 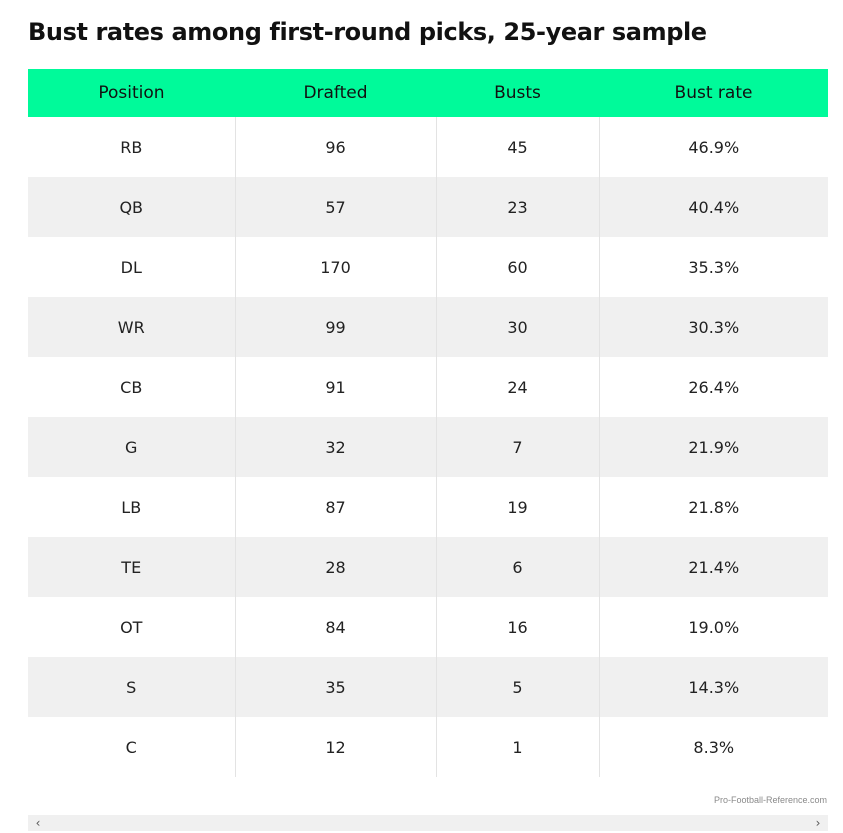 I want to click on cell-bust-rate: 21.4%, so click(x=713, y=567).